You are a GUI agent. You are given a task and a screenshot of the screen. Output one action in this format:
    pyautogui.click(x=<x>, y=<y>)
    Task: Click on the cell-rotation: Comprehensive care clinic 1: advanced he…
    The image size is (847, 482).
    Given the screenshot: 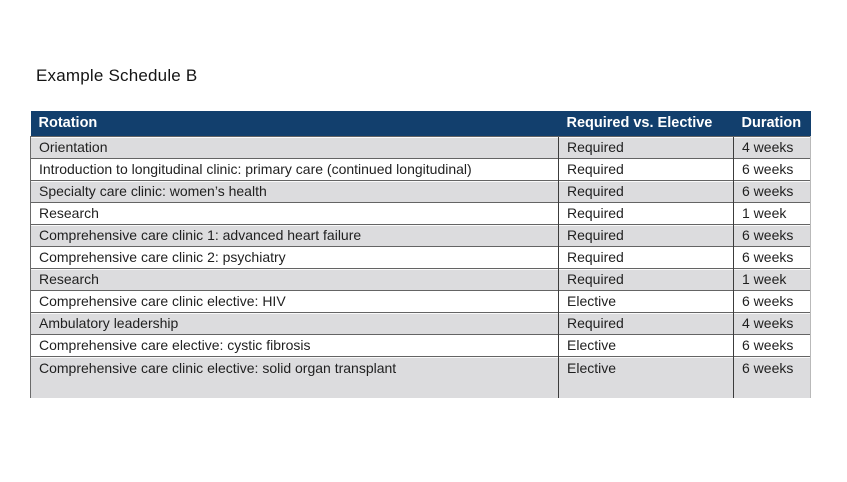 What is the action you would take?
    pyautogui.click(x=294, y=235)
    